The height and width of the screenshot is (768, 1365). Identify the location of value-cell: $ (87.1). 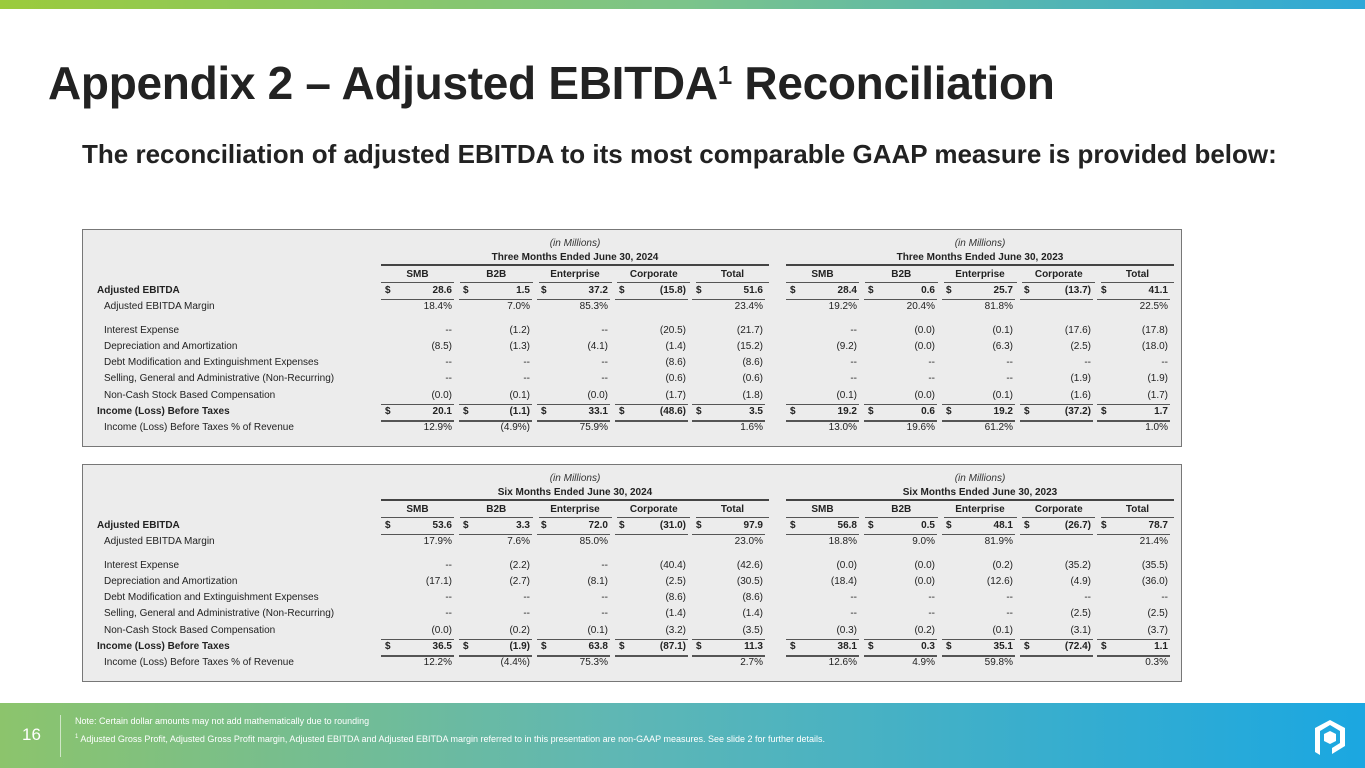
(651, 648).